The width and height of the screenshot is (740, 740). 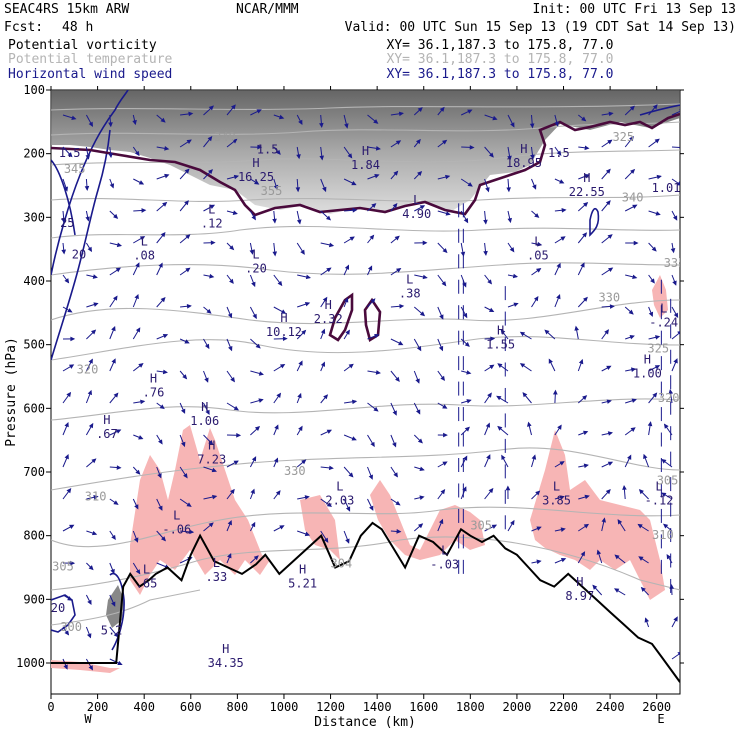 I want to click on theta-label: 335, so click(x=675, y=263).